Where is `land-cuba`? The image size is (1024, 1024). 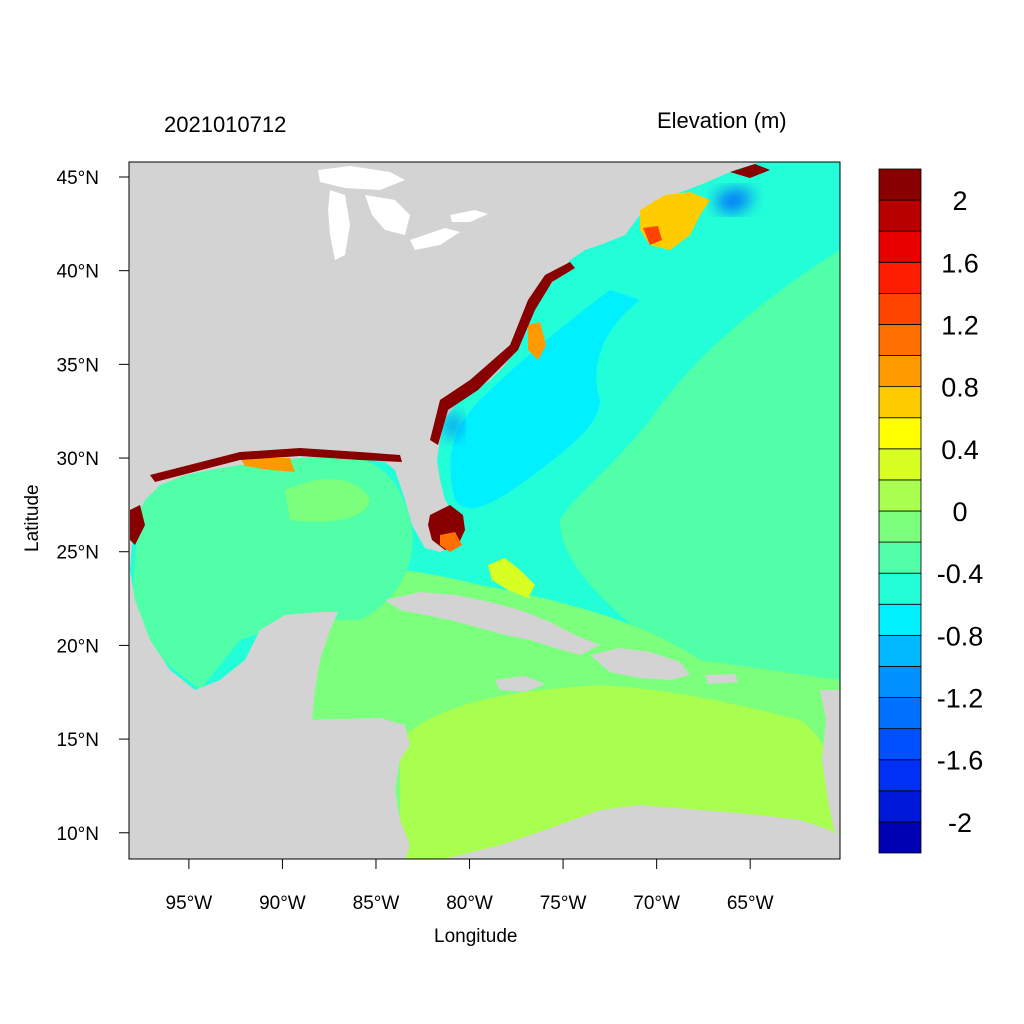
land-cuba is located at coordinates (492, 623).